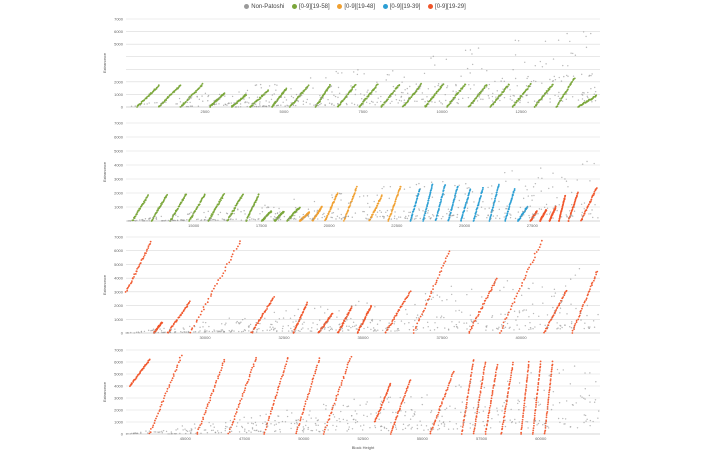 The height and width of the screenshot is (458, 710). What do you see at coordinates (361, 329) in the screenshot?
I see `series-band-non-patoshi` at bounding box center [361, 329].